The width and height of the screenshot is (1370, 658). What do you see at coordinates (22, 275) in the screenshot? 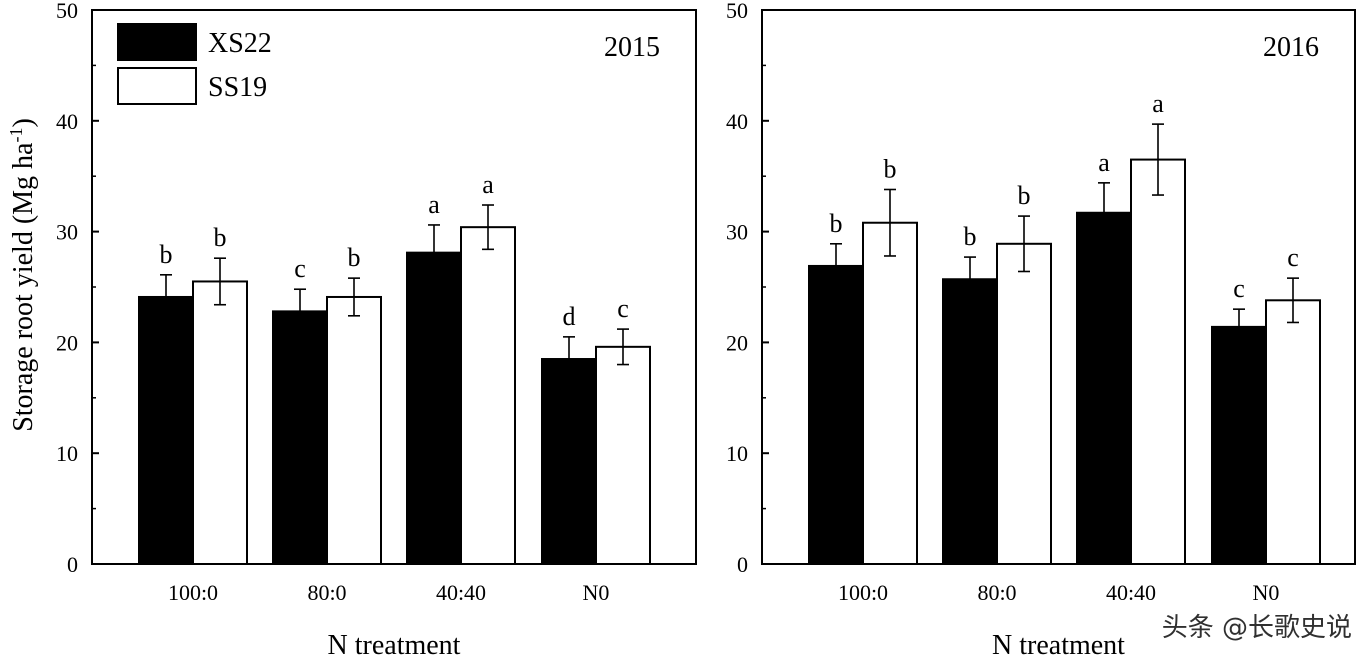
I see `y-axis-title: Storage root yield (Mg ha-1)` at bounding box center [22, 275].